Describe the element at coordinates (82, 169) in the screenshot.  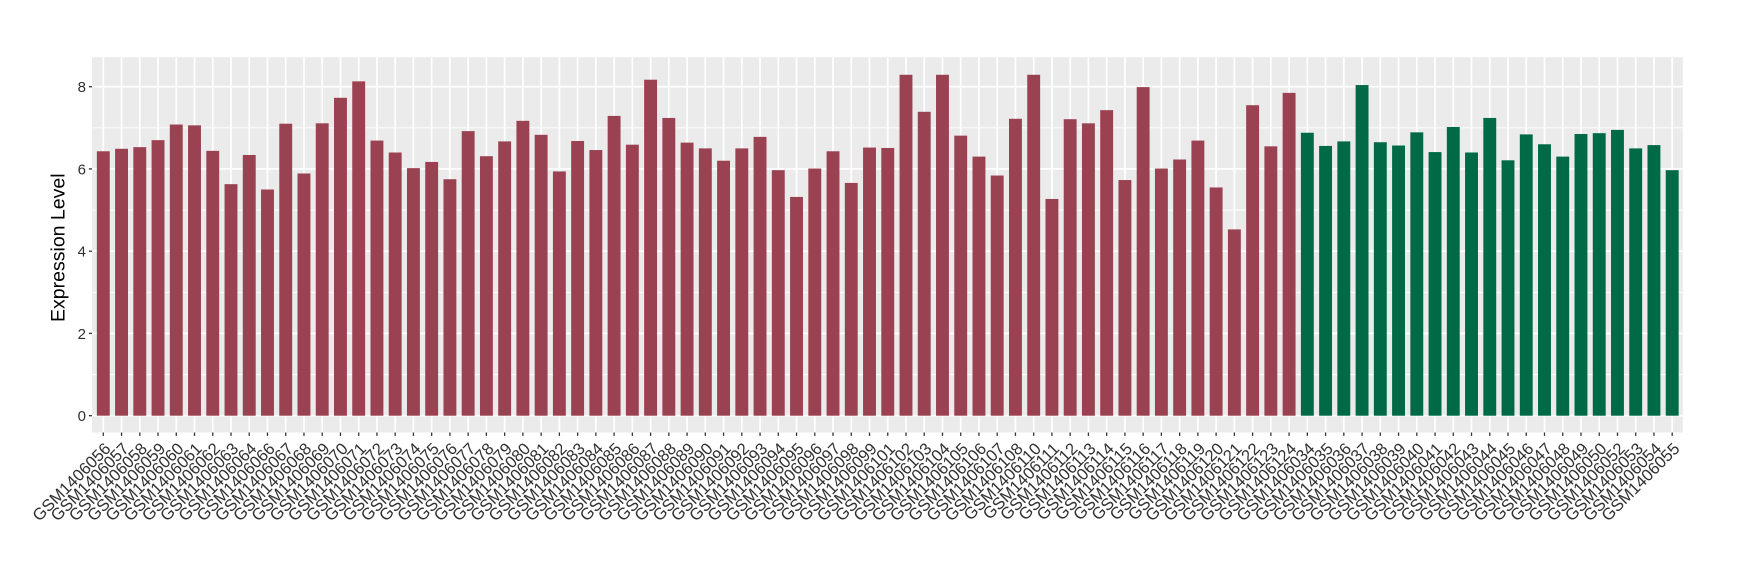
I see `svg-text: 6` at that location.